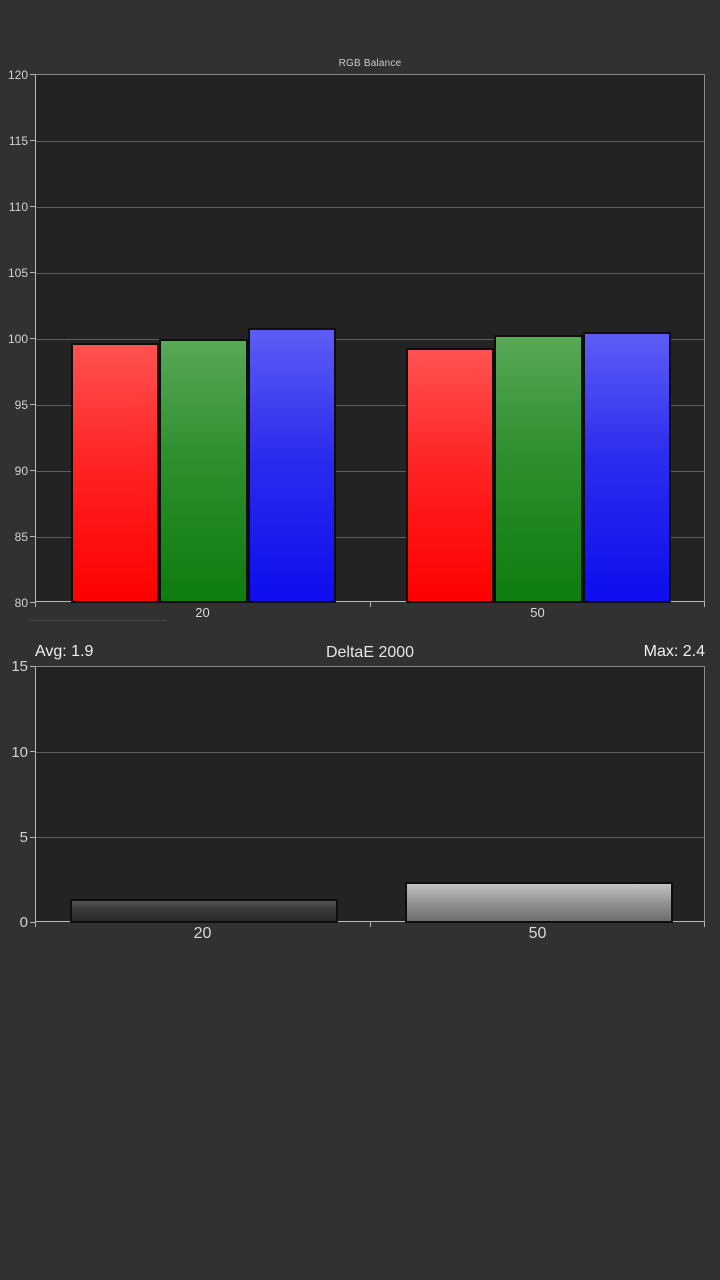  What do you see at coordinates (21, 536) in the screenshot?
I see `ytick-label-85: 85` at bounding box center [21, 536].